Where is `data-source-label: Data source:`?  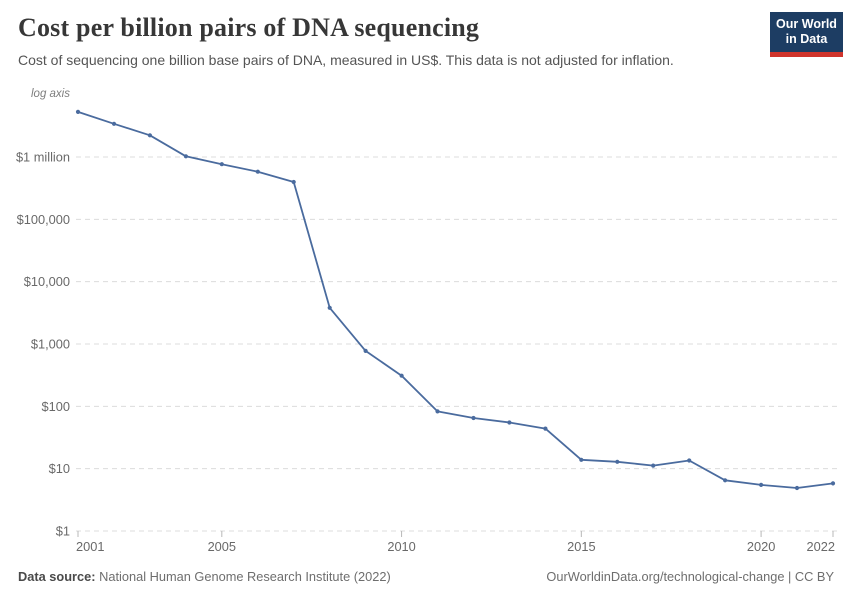
data-source-label: Data source: is located at coordinates (57, 576).